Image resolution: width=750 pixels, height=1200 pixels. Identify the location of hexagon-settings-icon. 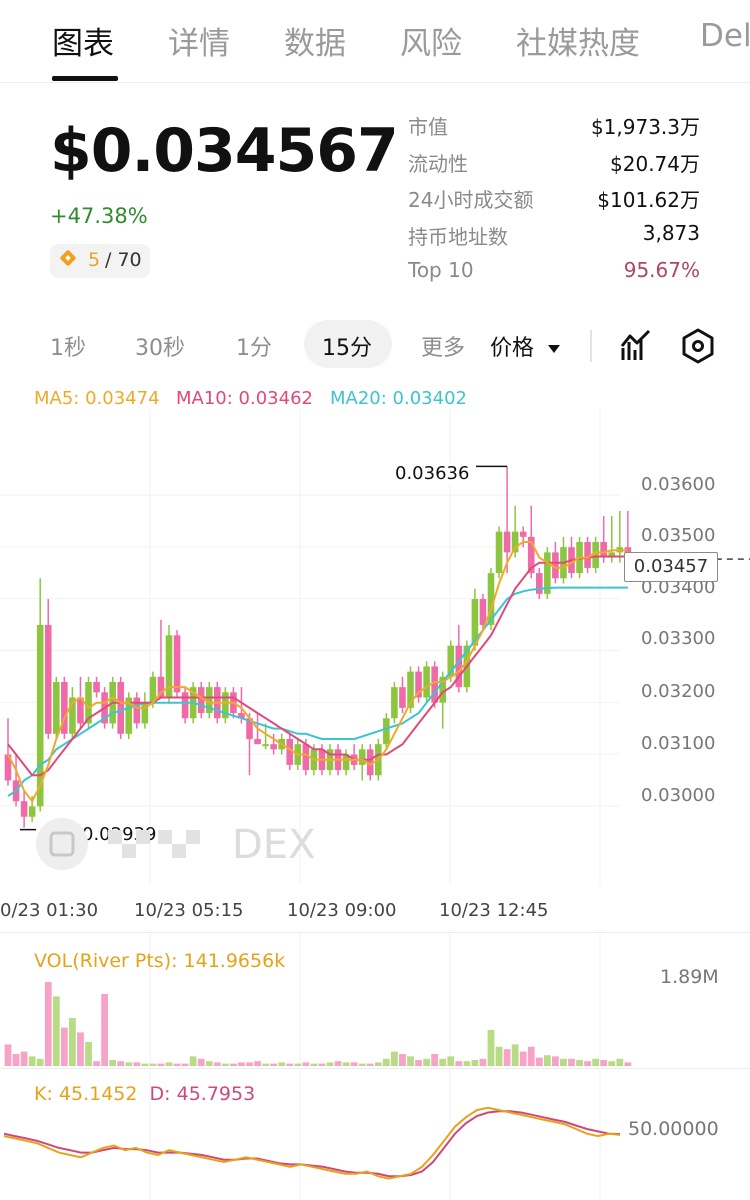
(698, 346).